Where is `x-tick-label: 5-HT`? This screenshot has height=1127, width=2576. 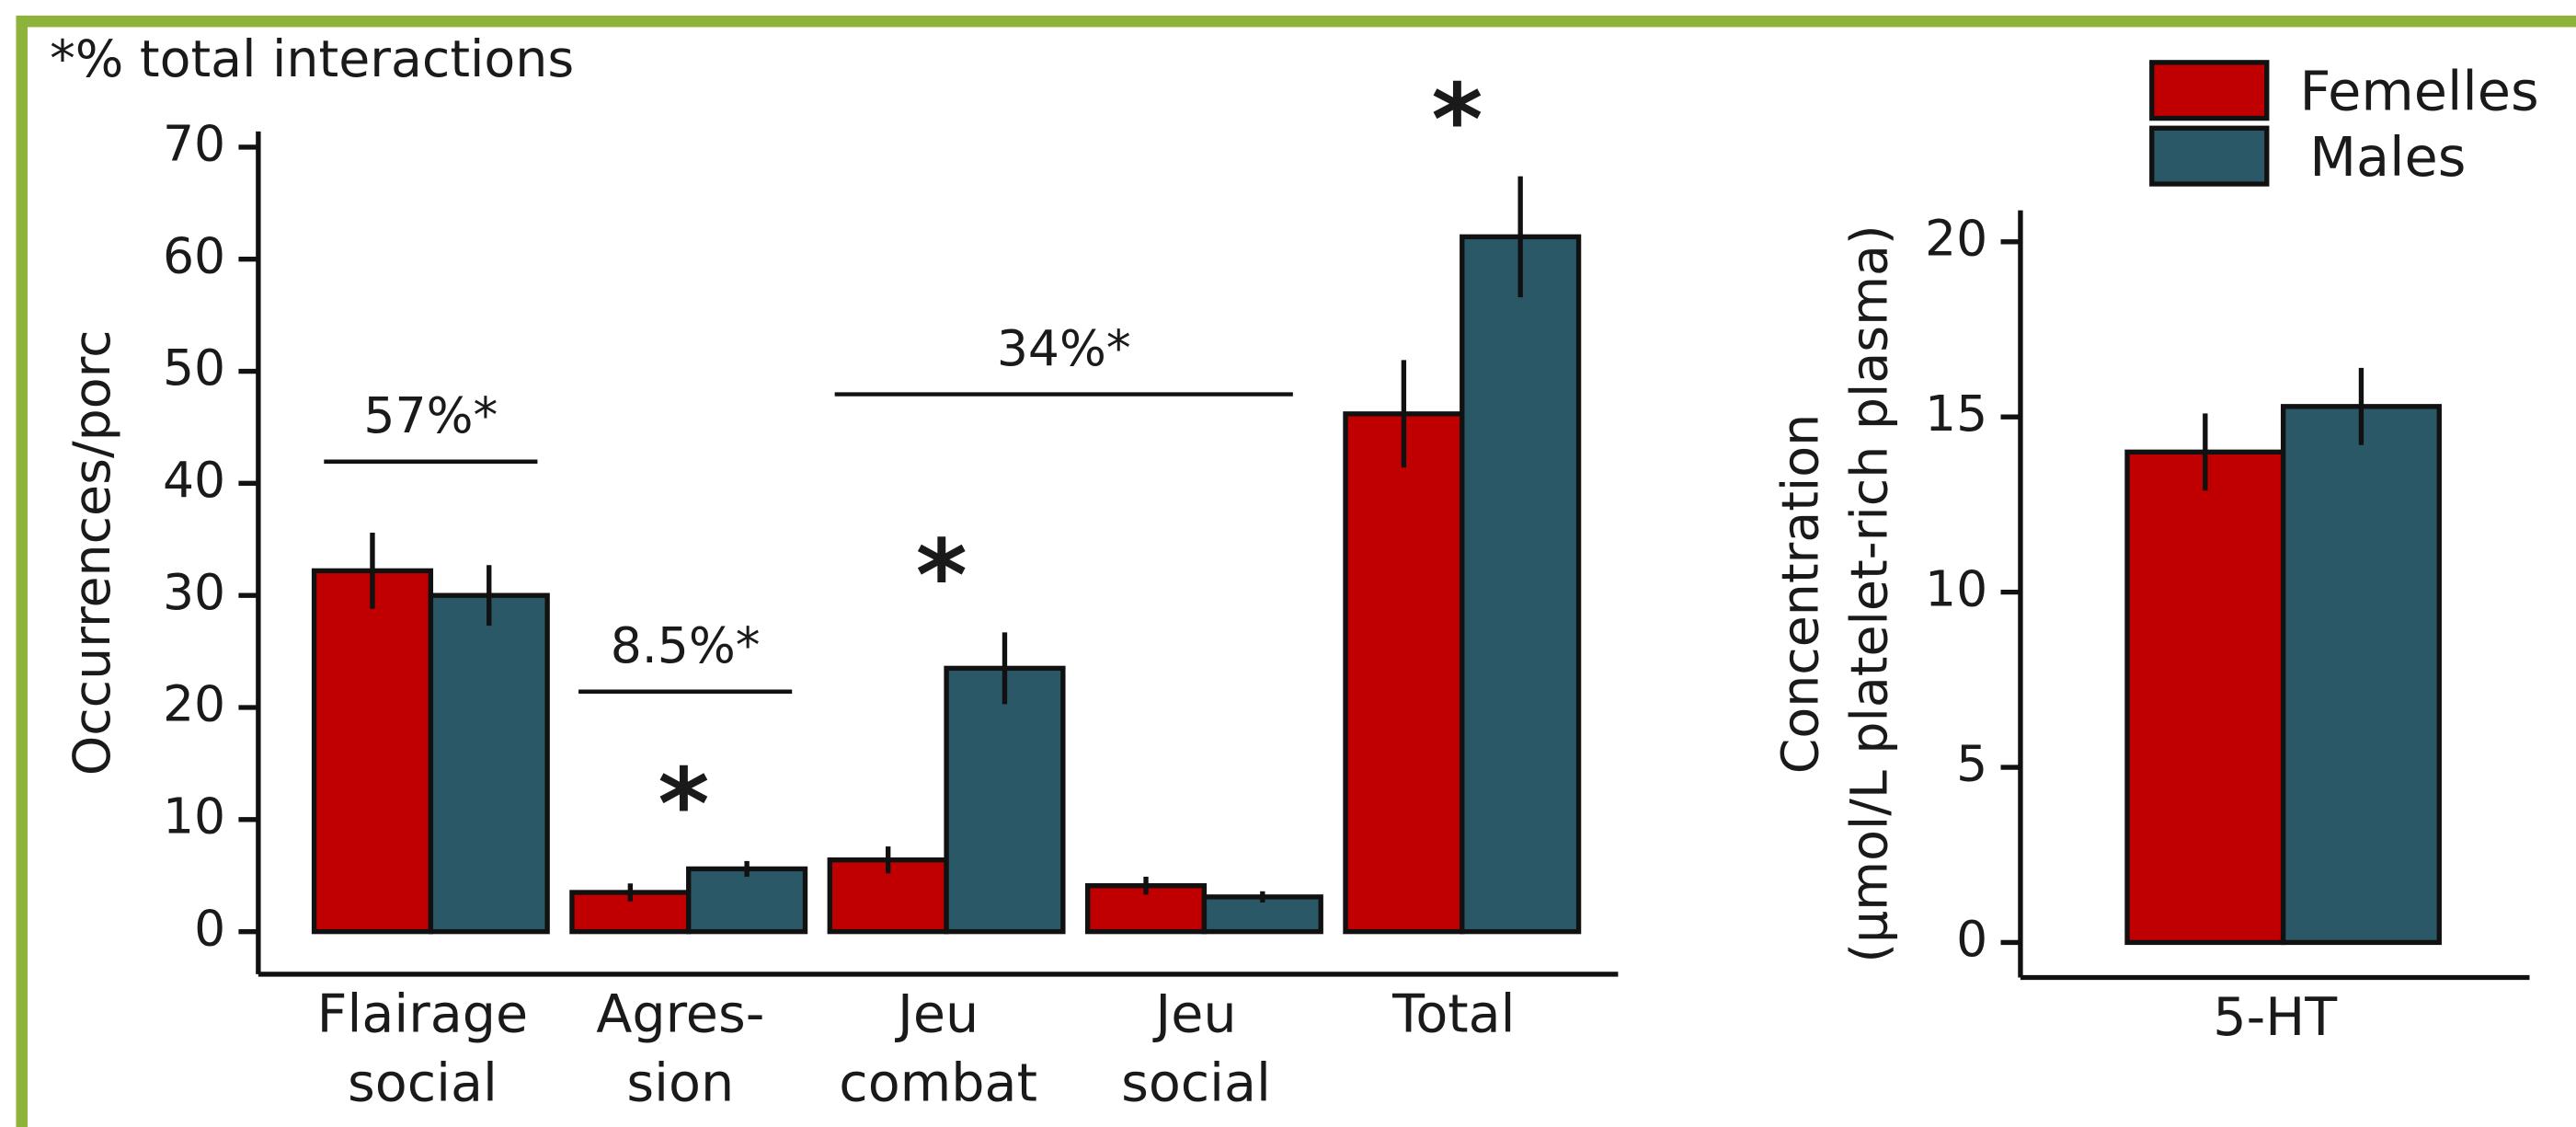
x-tick-label: 5-HT is located at coordinates (2275, 1018).